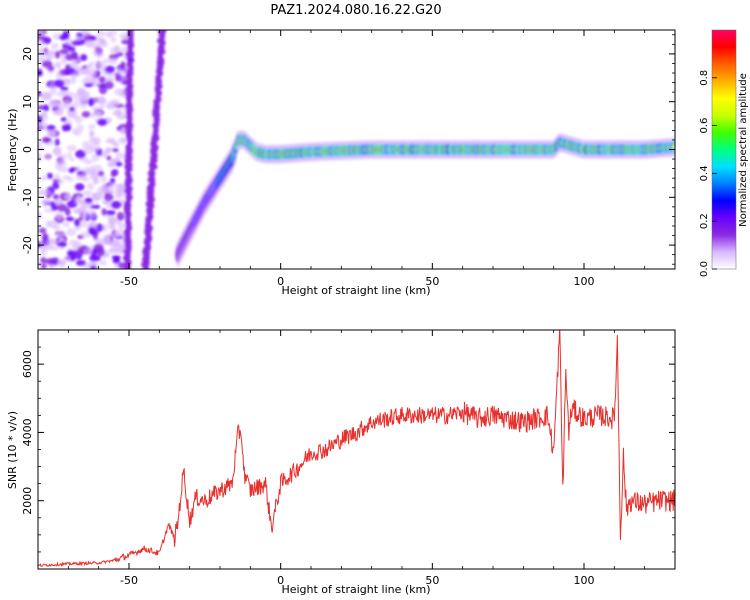 This screenshot has width=750, height=600. Describe the element at coordinates (355, 290) in the screenshot. I see `spectrogram-x-label: Height of straight line (km)` at that location.